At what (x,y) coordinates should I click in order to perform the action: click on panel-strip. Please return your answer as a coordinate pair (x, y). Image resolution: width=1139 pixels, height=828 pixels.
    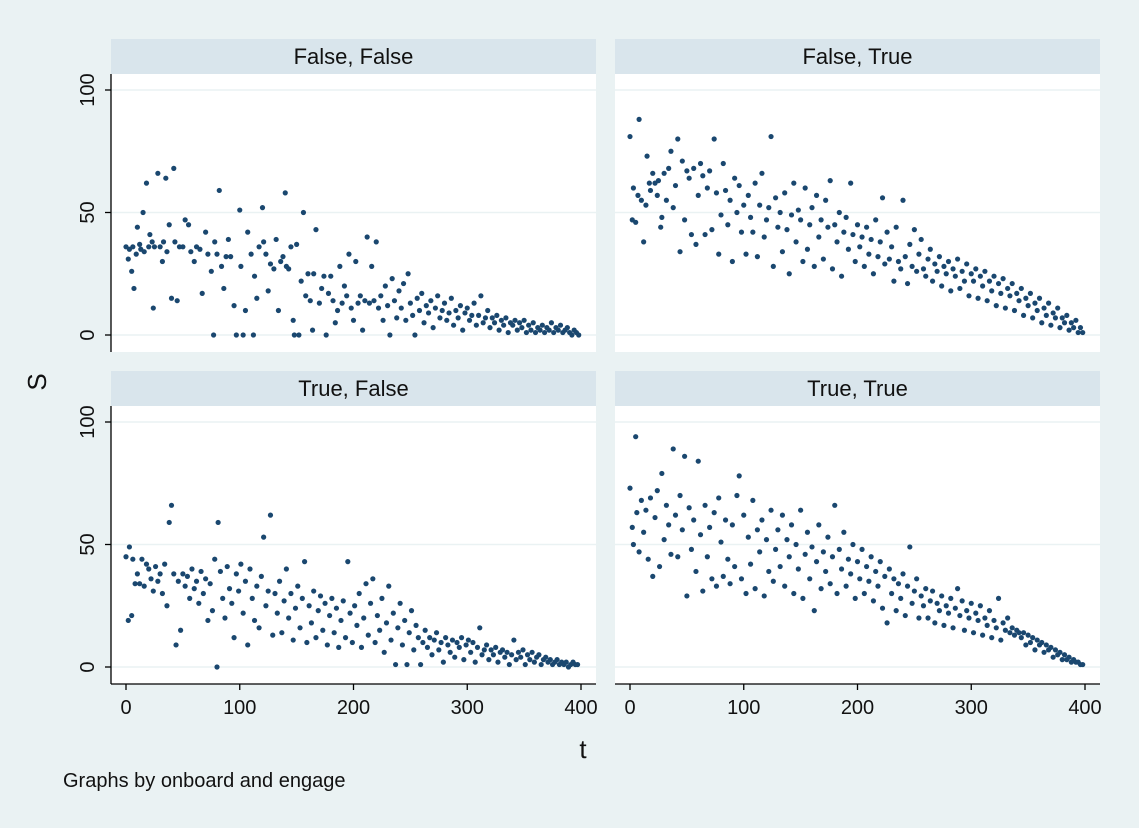
    Looking at the image, I should click on (353, 56).